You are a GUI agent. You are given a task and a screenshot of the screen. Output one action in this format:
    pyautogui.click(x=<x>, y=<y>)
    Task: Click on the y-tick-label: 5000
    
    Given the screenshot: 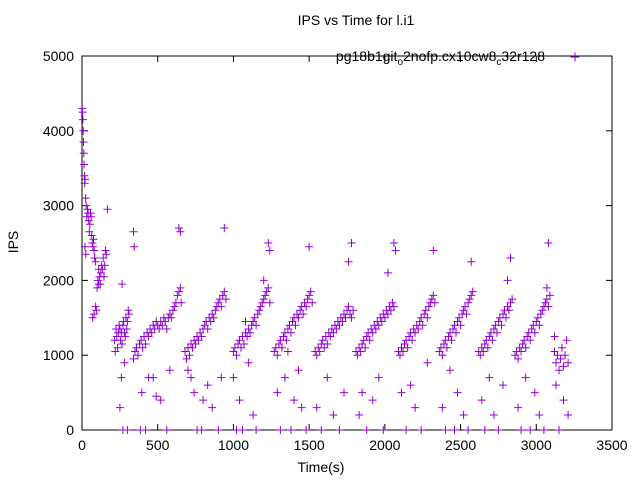 What is the action you would take?
    pyautogui.click(x=58, y=56)
    